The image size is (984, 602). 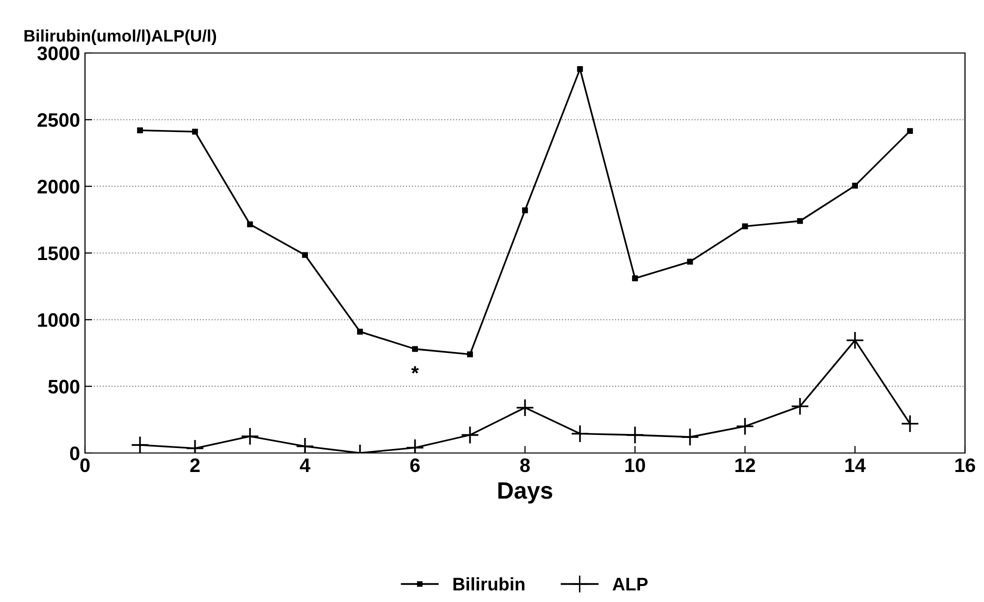 What do you see at coordinates (305, 465) in the screenshot?
I see `x-tick-label: 4` at bounding box center [305, 465].